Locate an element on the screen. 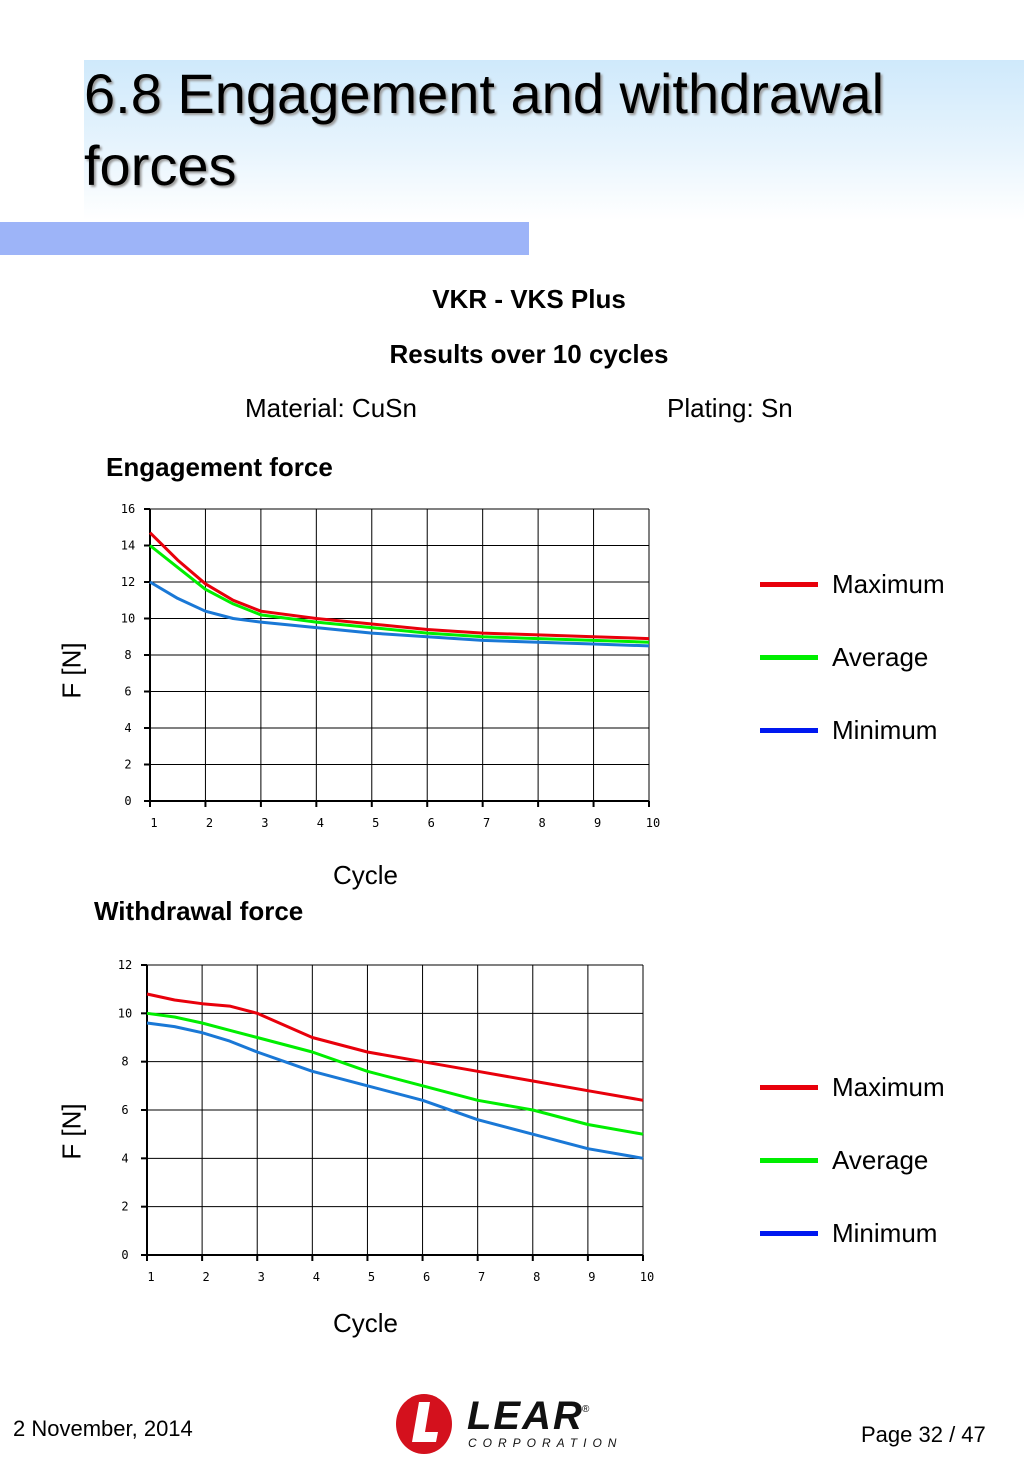 The height and width of the screenshot is (1479, 1024). logo-registered-mark: ® is located at coordinates (586, 1409).